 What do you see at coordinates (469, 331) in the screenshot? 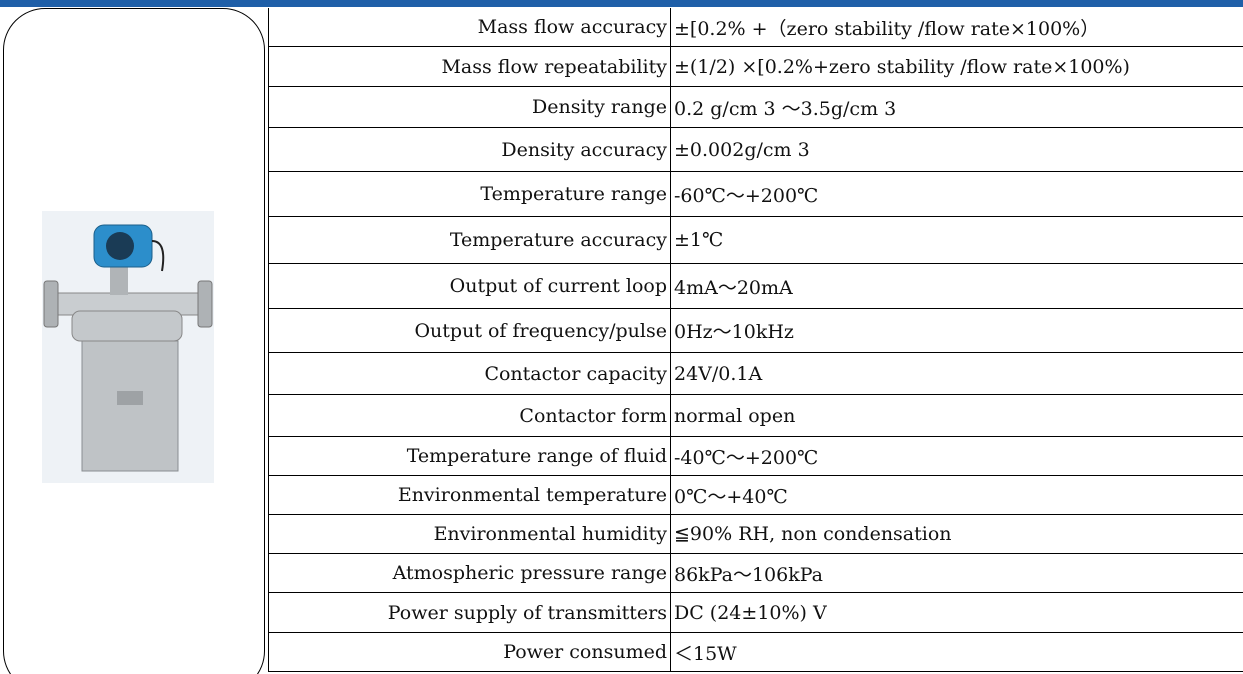
I see `spec-label: Output of frequency/pulse` at bounding box center [469, 331].